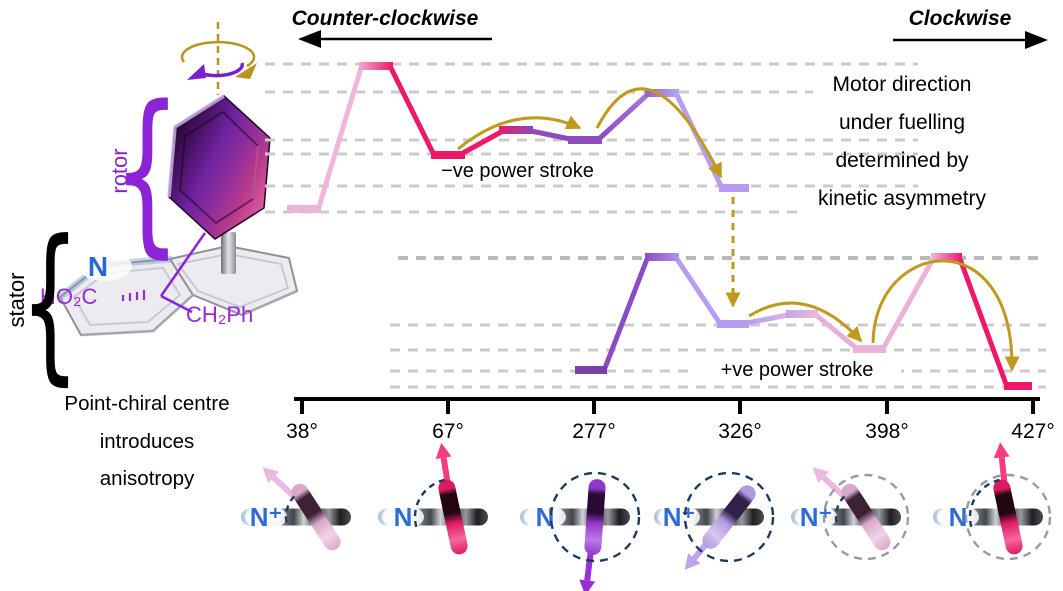 The image size is (1063, 591). What do you see at coordinates (147, 403) in the screenshot?
I see `caption-line1: Point-chiral centre` at bounding box center [147, 403].